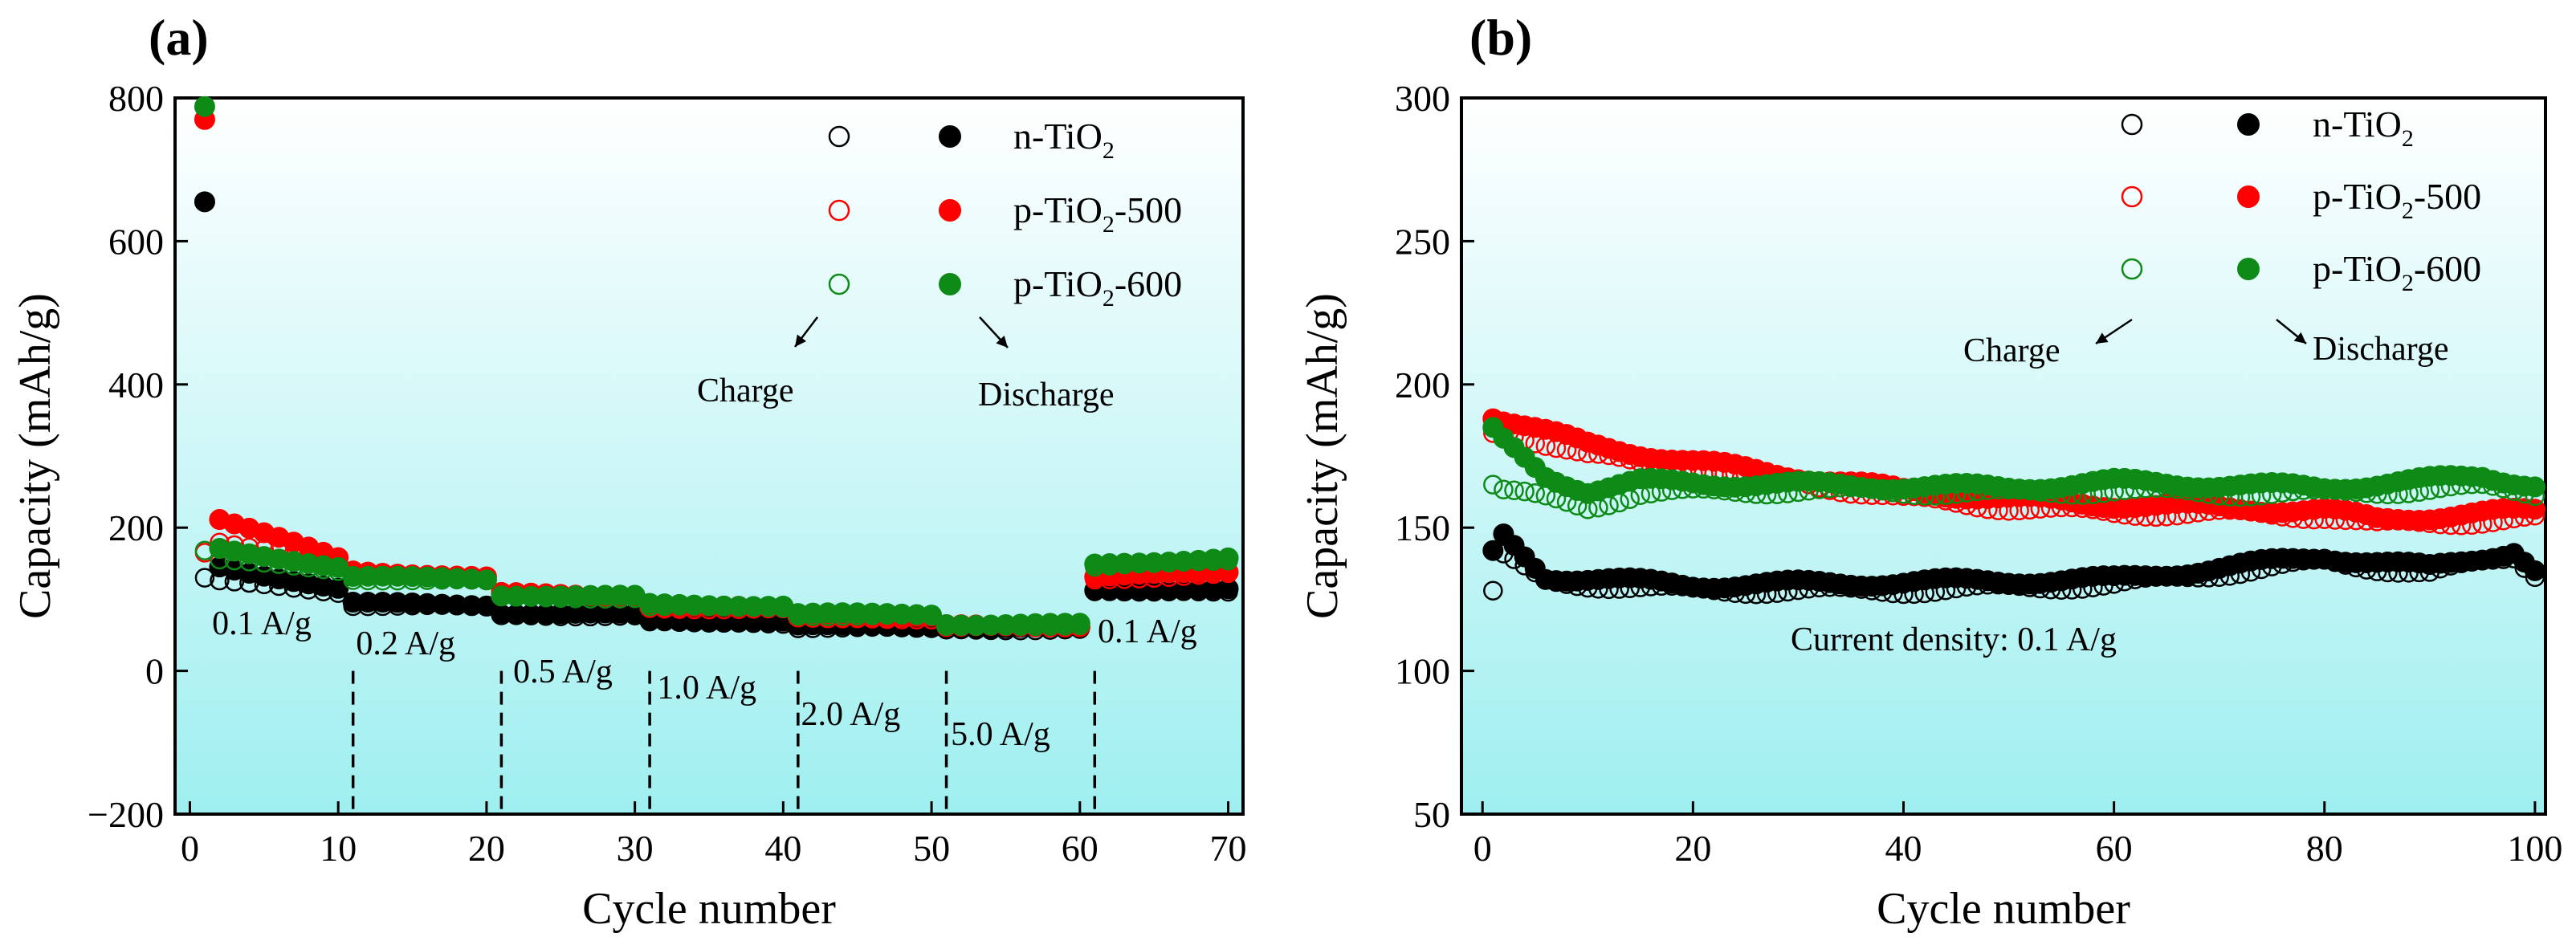 The width and height of the screenshot is (2576, 949). Describe the element at coordinates (1422, 242) in the screenshot. I see `y-tick-label: 250` at that location.